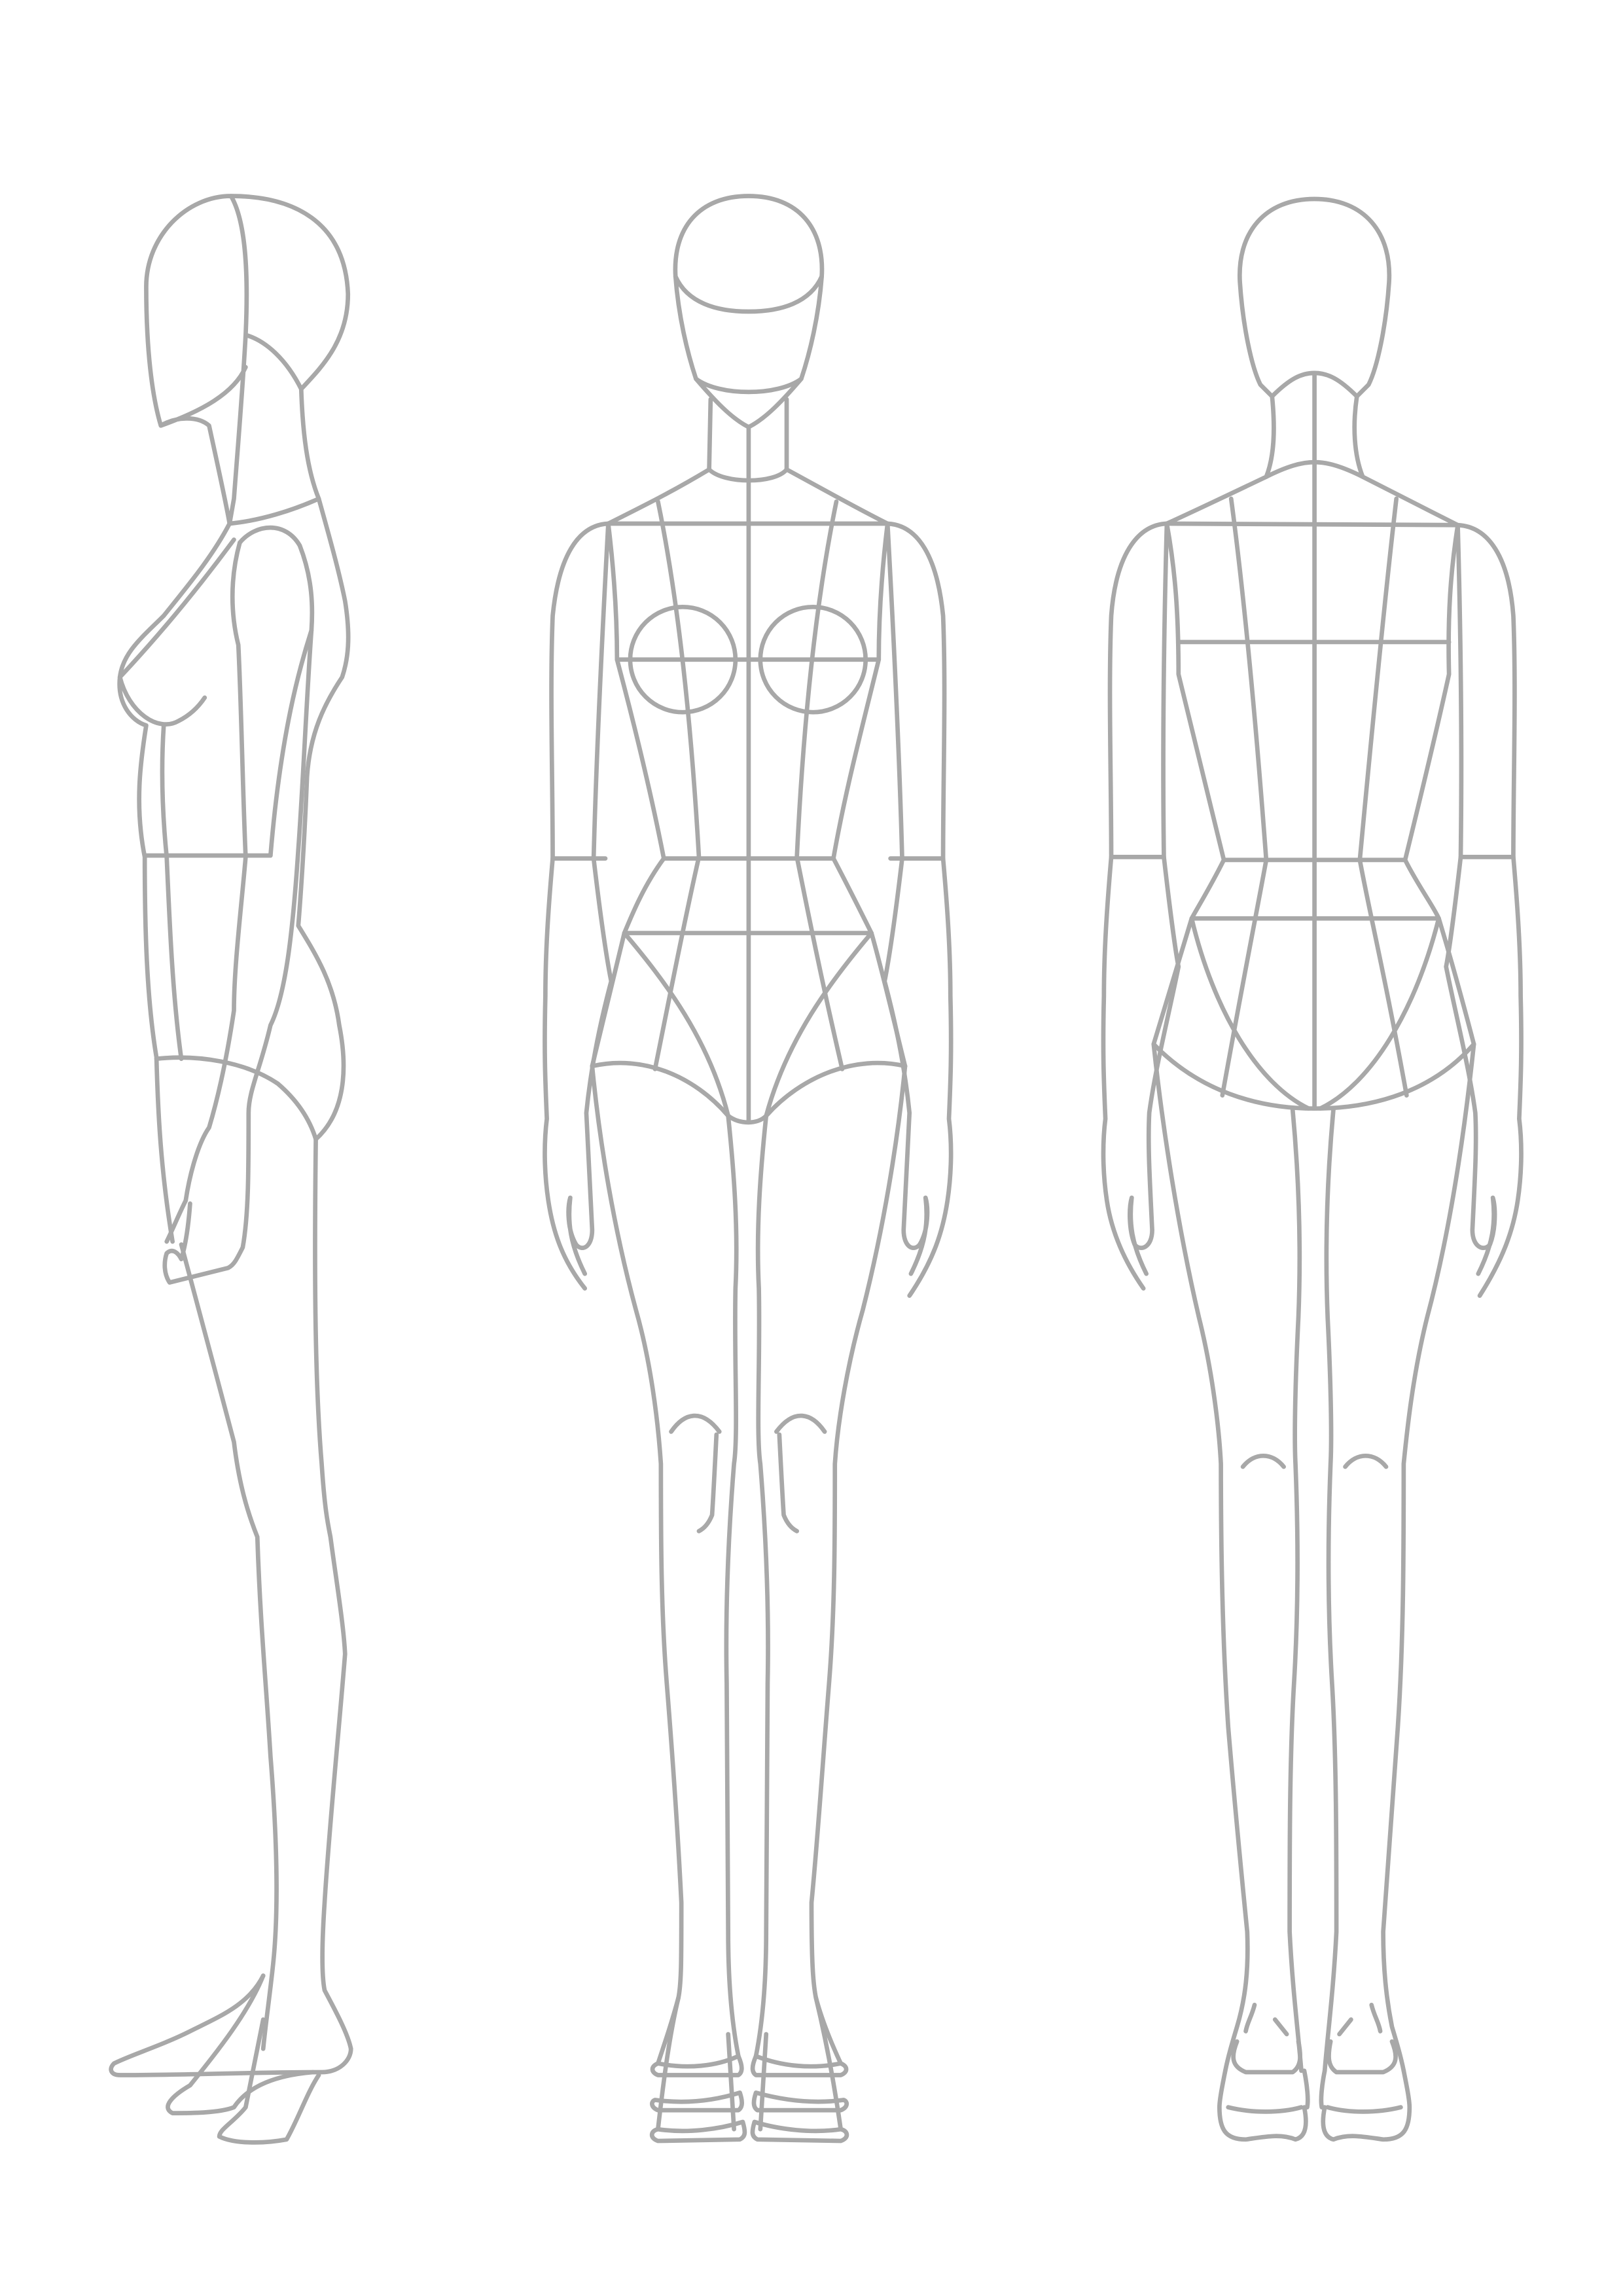  I want to click on front-hairline, so click(749, 294).